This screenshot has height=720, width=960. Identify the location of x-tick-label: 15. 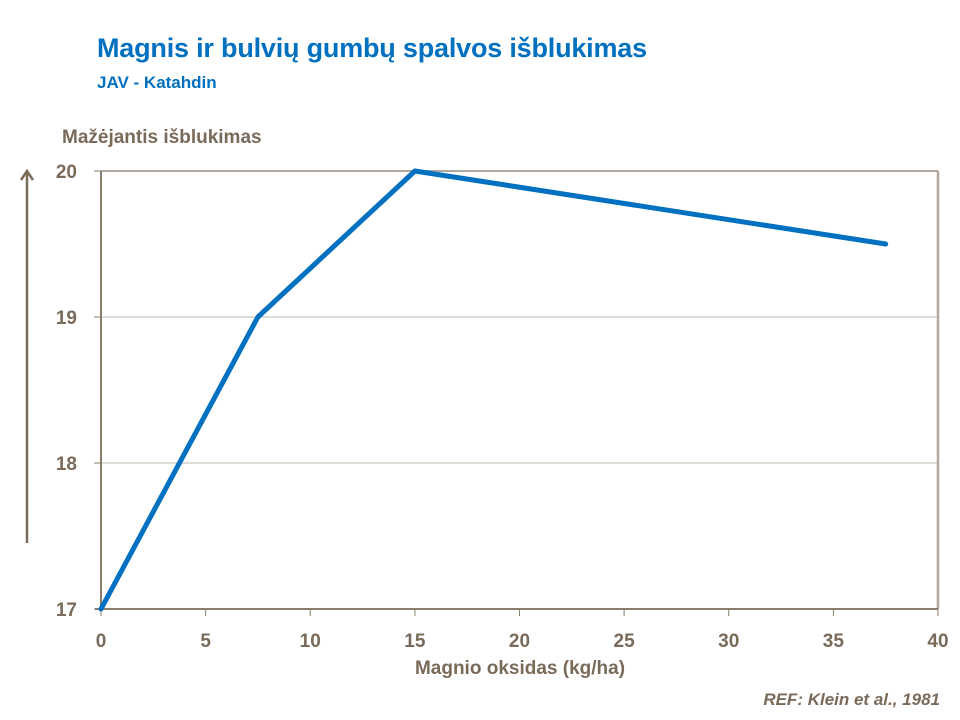
(415, 641).